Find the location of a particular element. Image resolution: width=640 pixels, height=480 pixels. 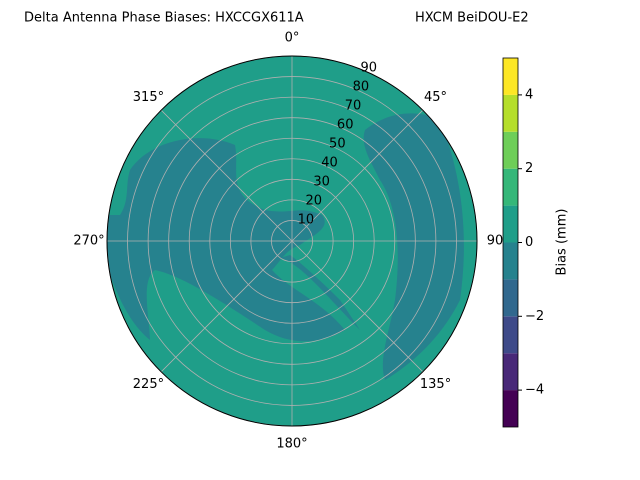

r-tick-label: 40 is located at coordinates (329, 163).